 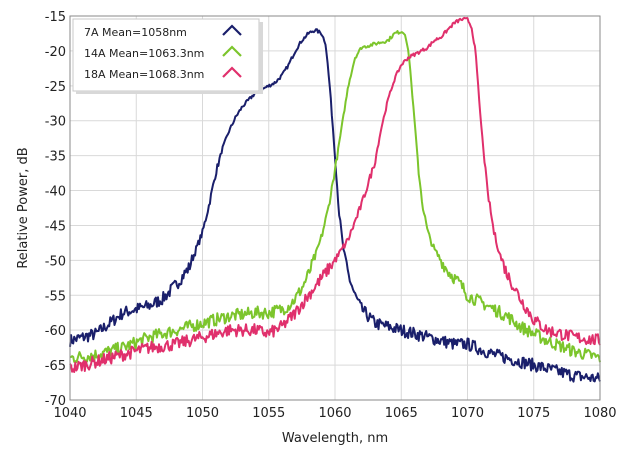 What do you see at coordinates (69, 413) in the screenshot?
I see `x-tick-label: 1040` at bounding box center [69, 413].